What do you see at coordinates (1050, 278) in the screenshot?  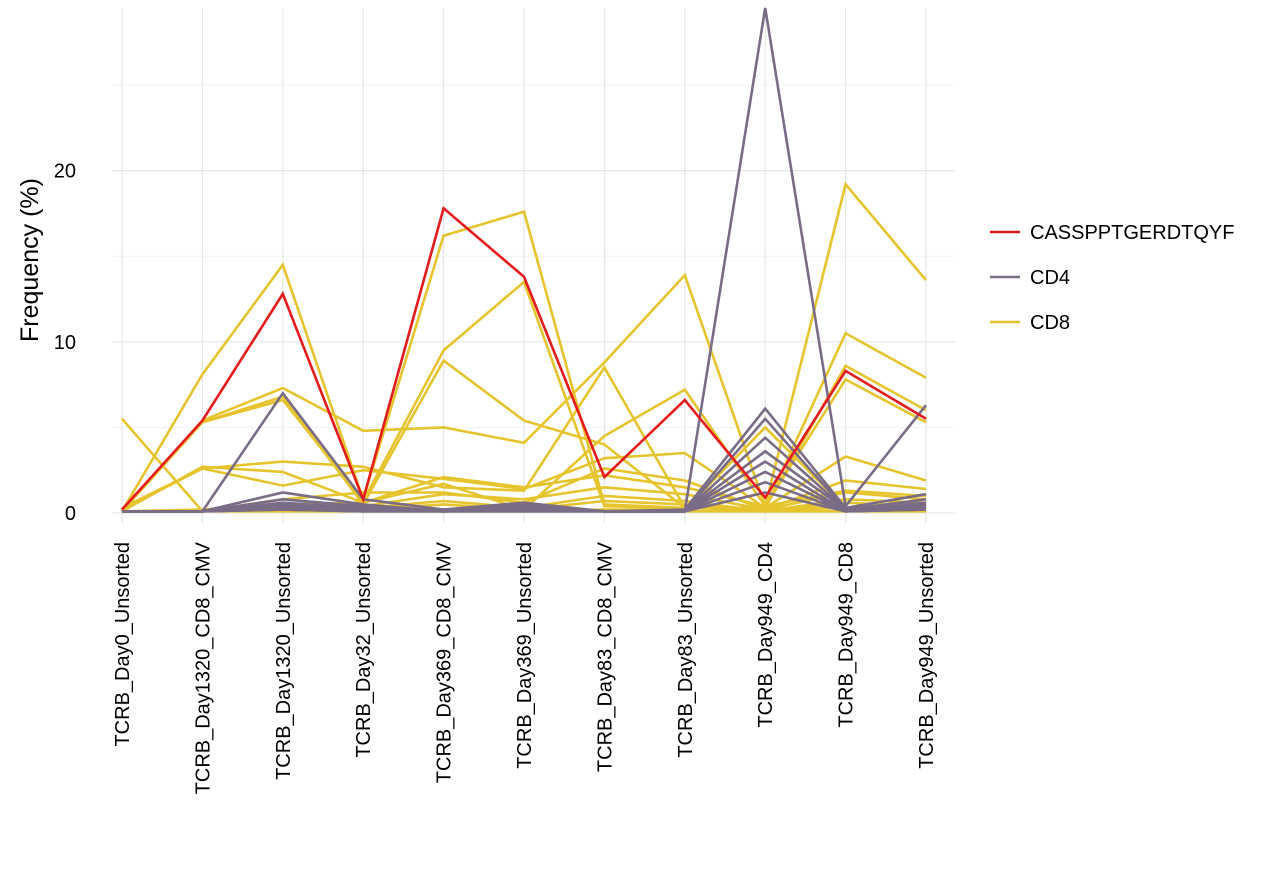 I see `legend-label: CD4` at bounding box center [1050, 278].